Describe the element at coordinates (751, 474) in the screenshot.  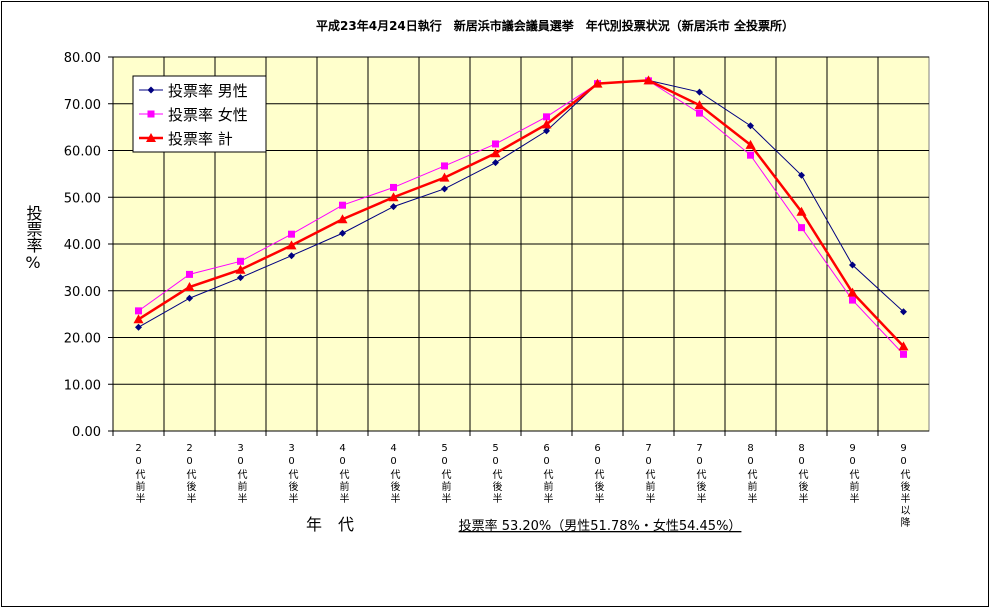
I see `x-tick-label: 80代前半` at that location.